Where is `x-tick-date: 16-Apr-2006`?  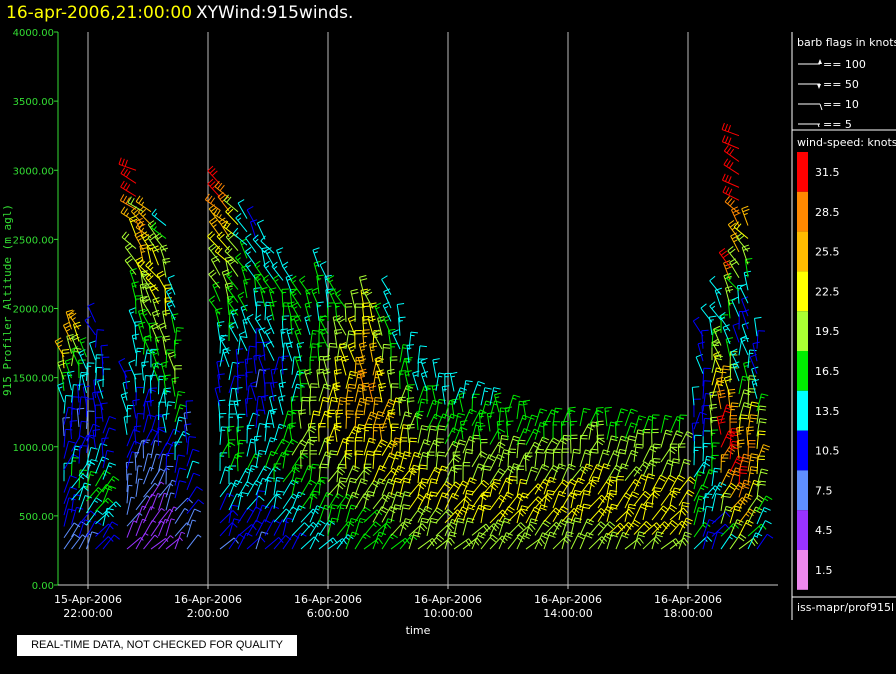 x-tick-date: 16-Apr-2006 is located at coordinates (208, 599).